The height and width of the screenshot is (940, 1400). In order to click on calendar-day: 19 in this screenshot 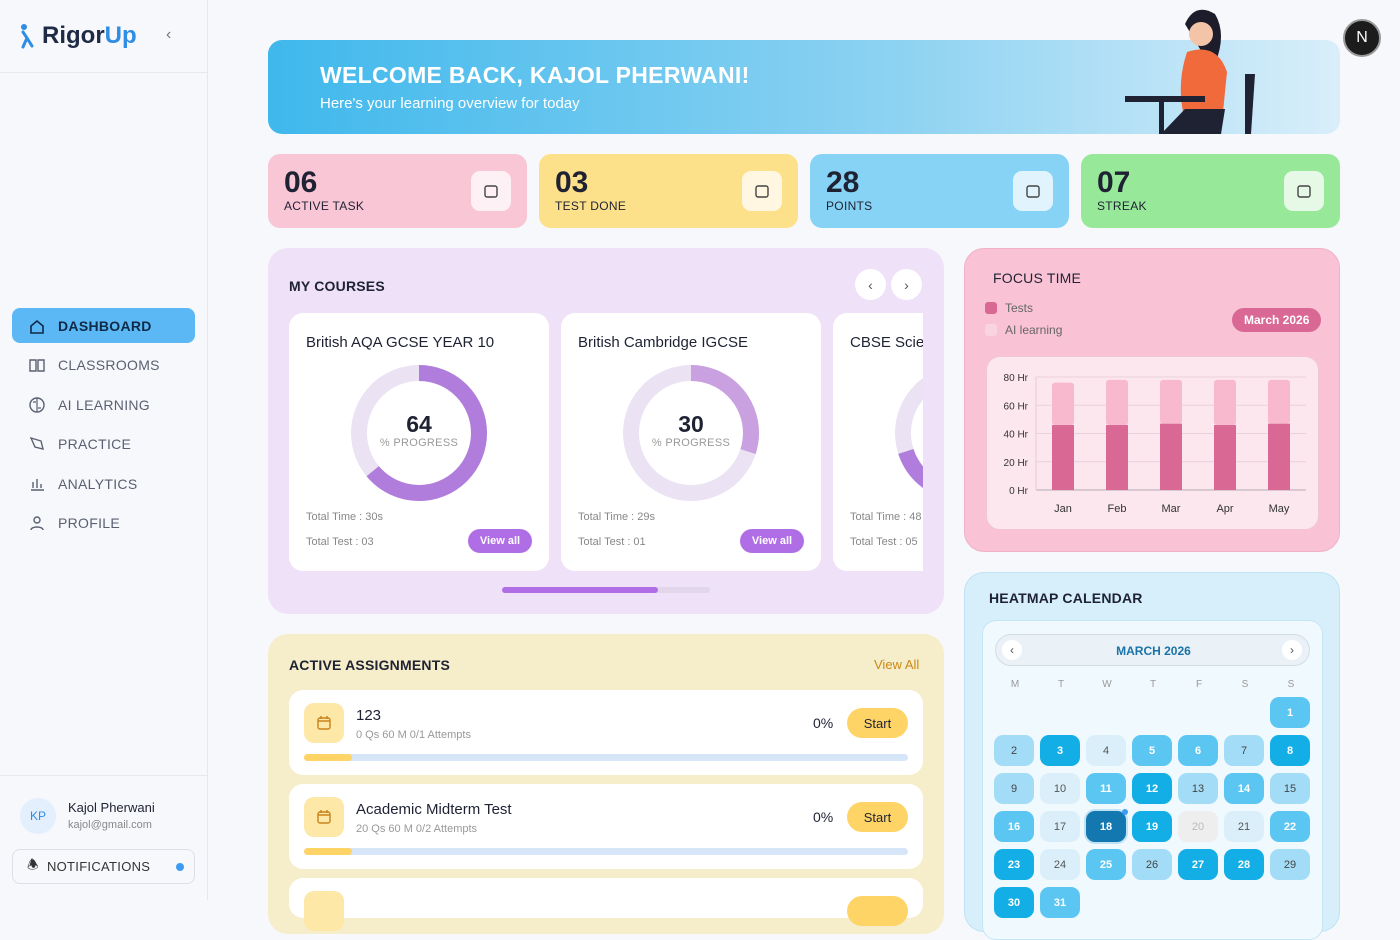, I will do `click(1152, 826)`.